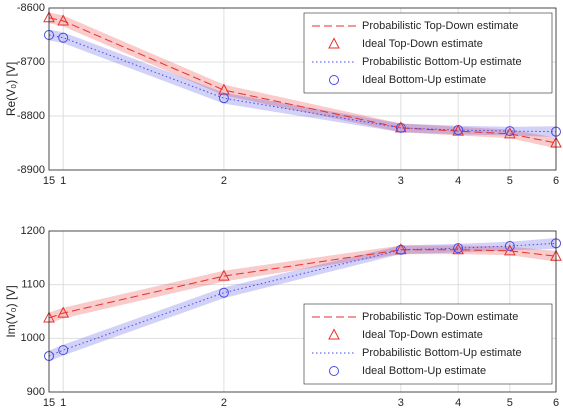 Image resolution: width=563 pixels, height=412 pixels. Describe the element at coordinates (31, 8) in the screenshot. I see `y-tick-label: -8600` at that location.